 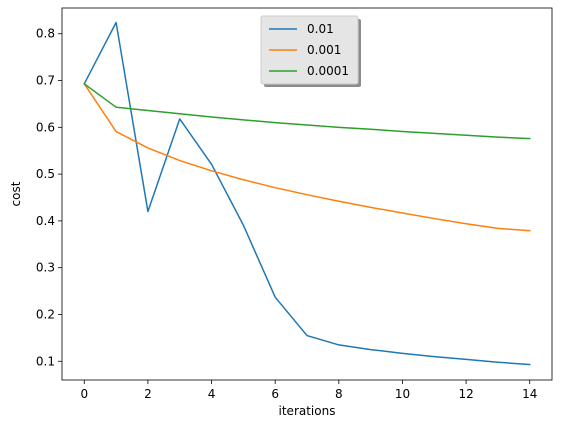 I want to click on legend-label-0: 0.01, so click(x=320, y=29).